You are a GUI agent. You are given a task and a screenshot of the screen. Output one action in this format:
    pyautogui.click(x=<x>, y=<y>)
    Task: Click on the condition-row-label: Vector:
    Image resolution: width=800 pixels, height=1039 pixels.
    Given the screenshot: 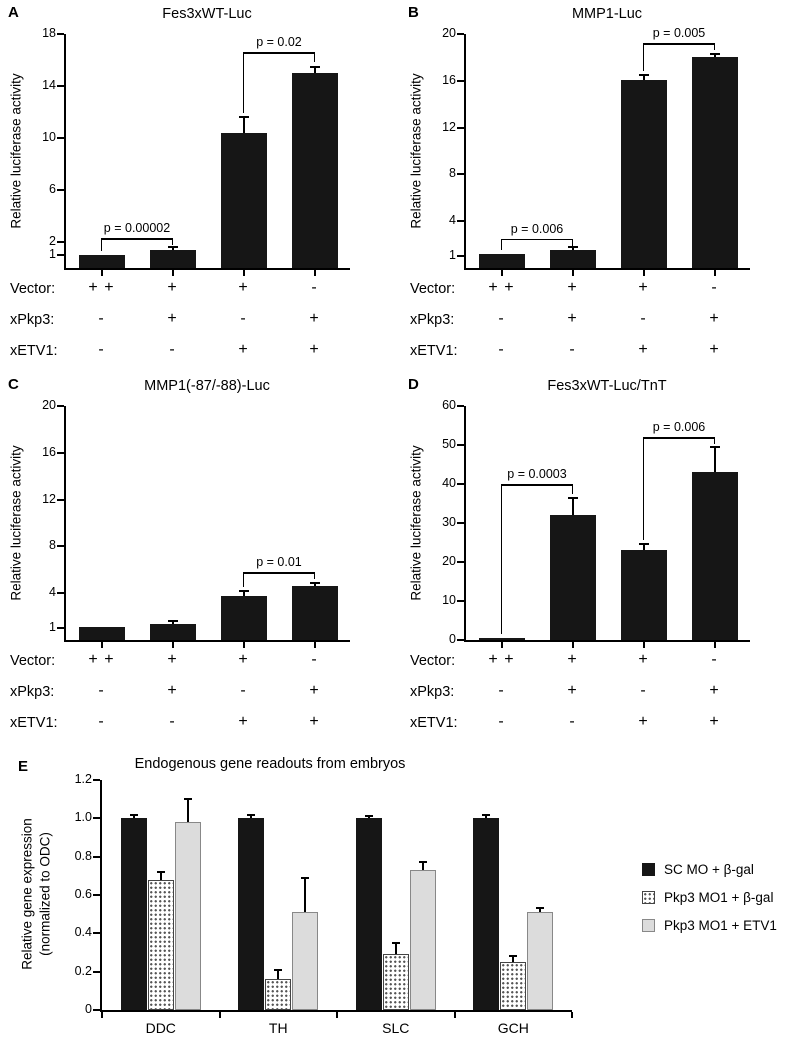 What is the action you would take?
    pyautogui.click(x=433, y=661)
    